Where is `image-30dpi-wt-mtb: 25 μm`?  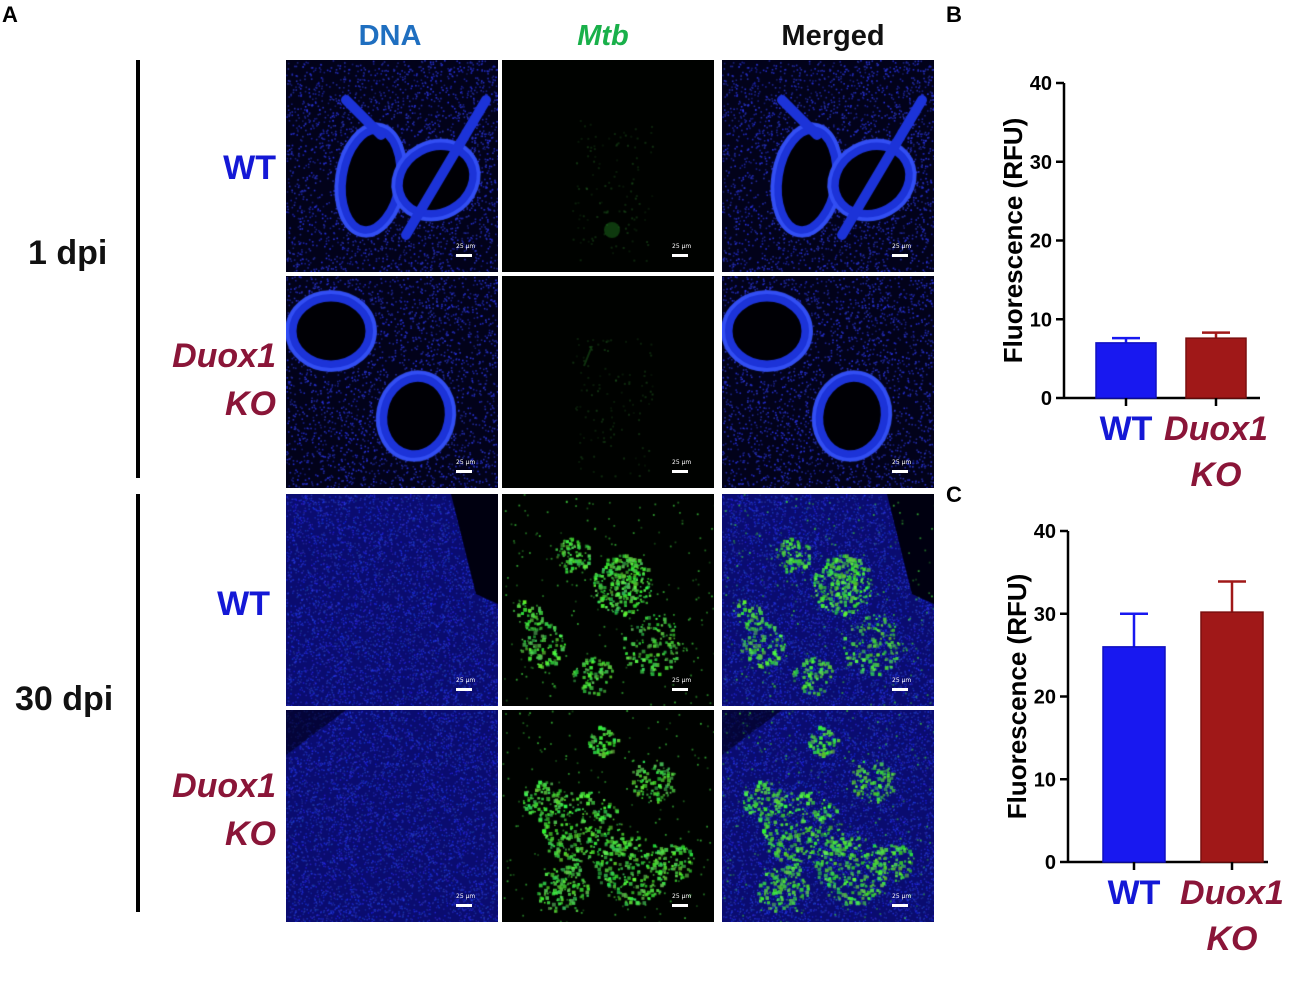 image-30dpi-wt-mtb: 25 μm is located at coordinates (608, 600).